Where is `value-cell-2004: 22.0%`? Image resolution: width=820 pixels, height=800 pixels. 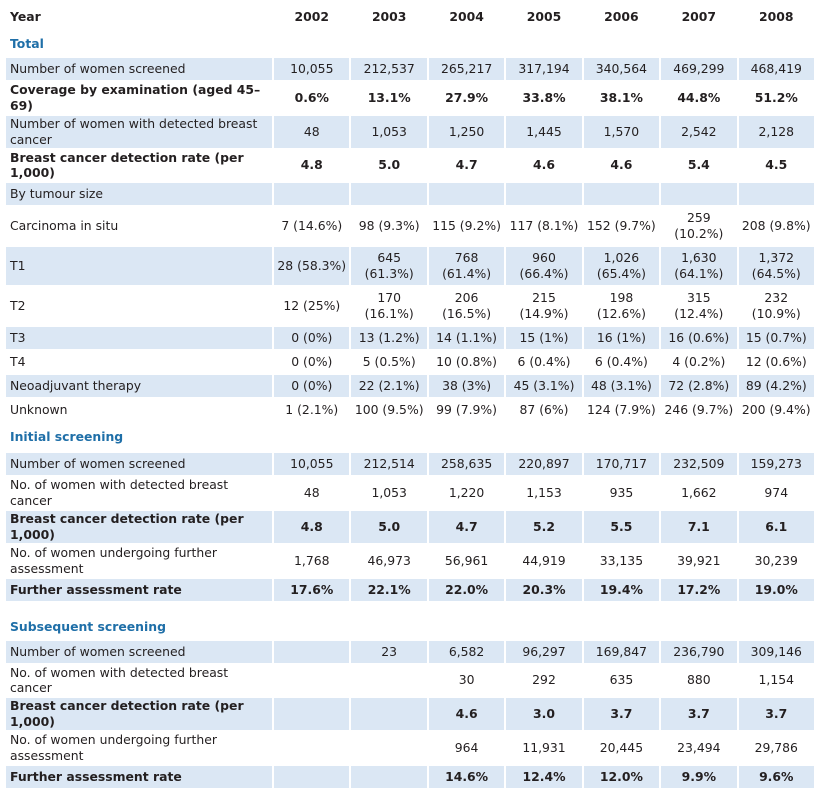 value-cell-2004: 22.0% is located at coordinates (467, 590).